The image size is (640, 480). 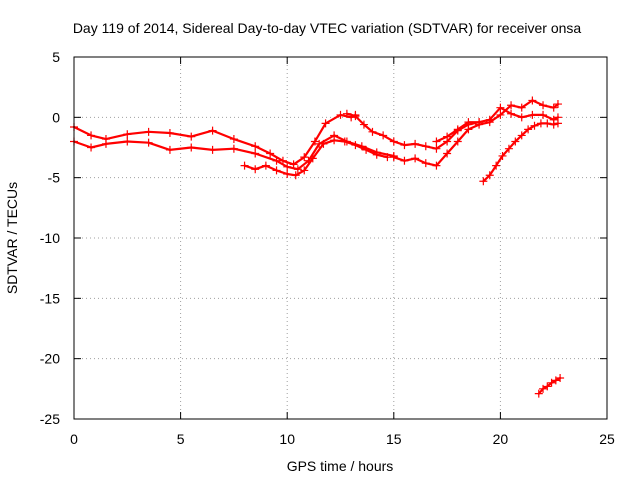 What do you see at coordinates (12, 238) in the screenshot?
I see `y-axis-label: SDTVAR / TECUs` at bounding box center [12, 238].